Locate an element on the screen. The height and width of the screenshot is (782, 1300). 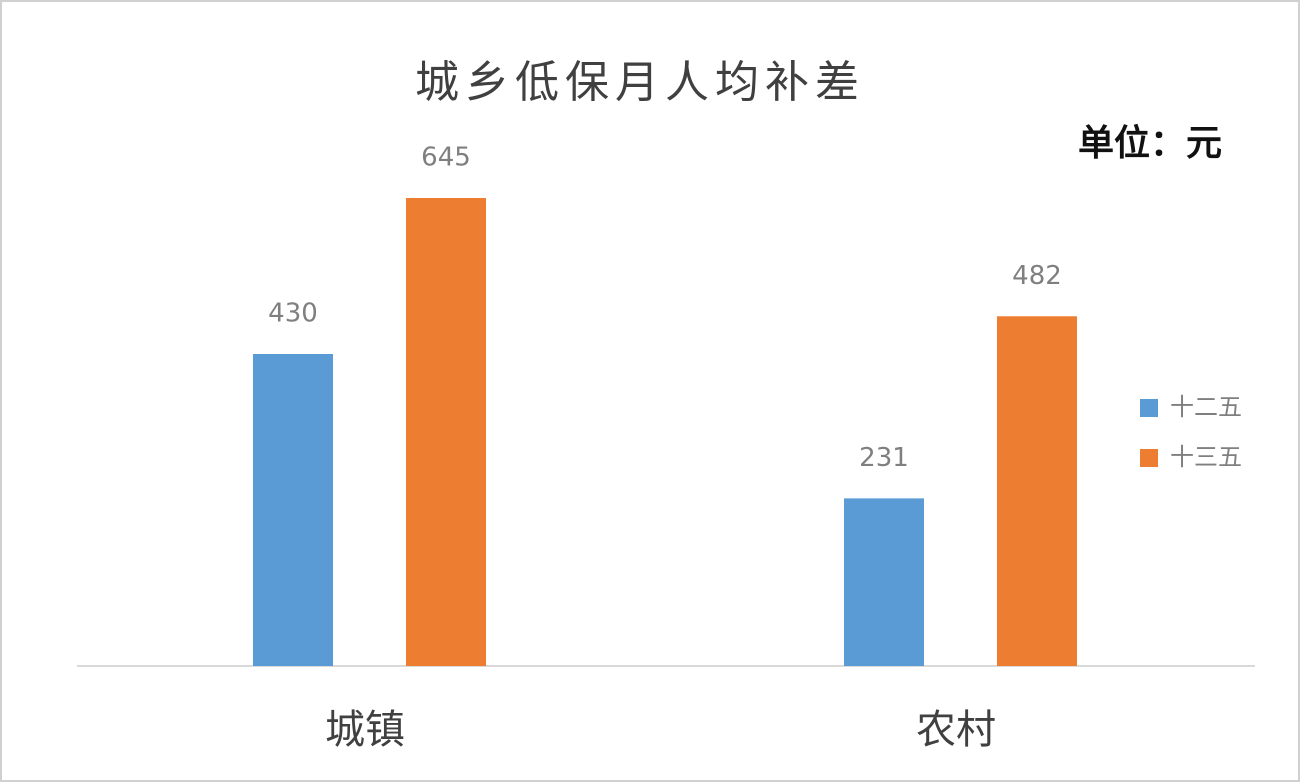
x-tick-label: 农村 is located at coordinates (956, 730).